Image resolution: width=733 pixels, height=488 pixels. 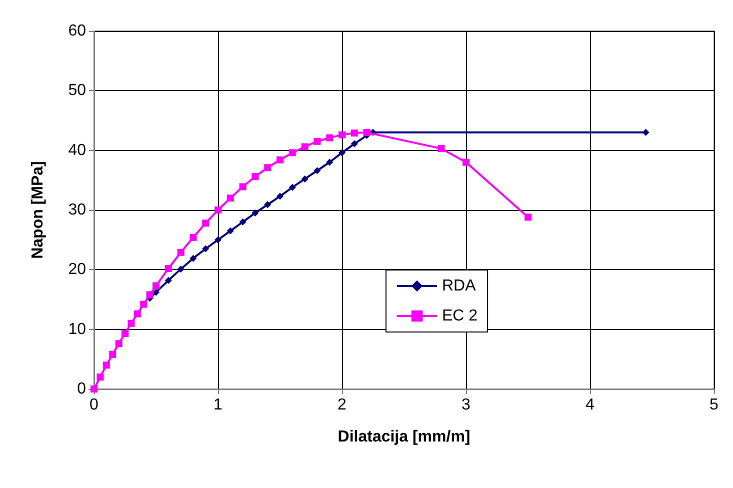 I want to click on x-tick-label: 0, so click(x=94, y=405).